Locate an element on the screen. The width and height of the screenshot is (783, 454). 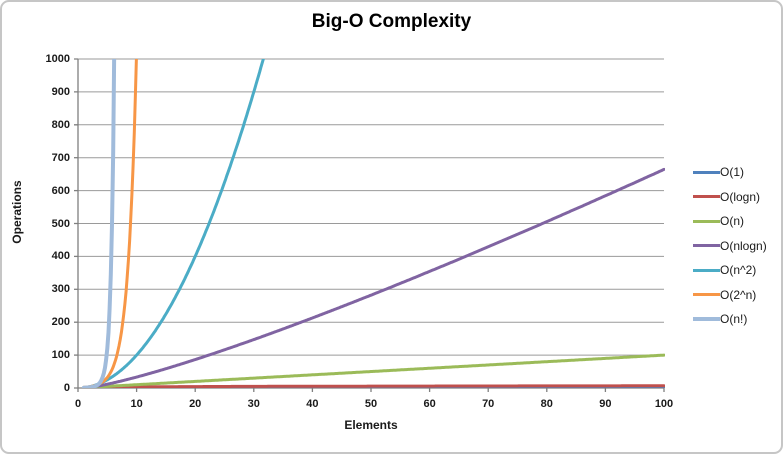
legend-item-ologn: O(logn) is located at coordinates (730, 197).